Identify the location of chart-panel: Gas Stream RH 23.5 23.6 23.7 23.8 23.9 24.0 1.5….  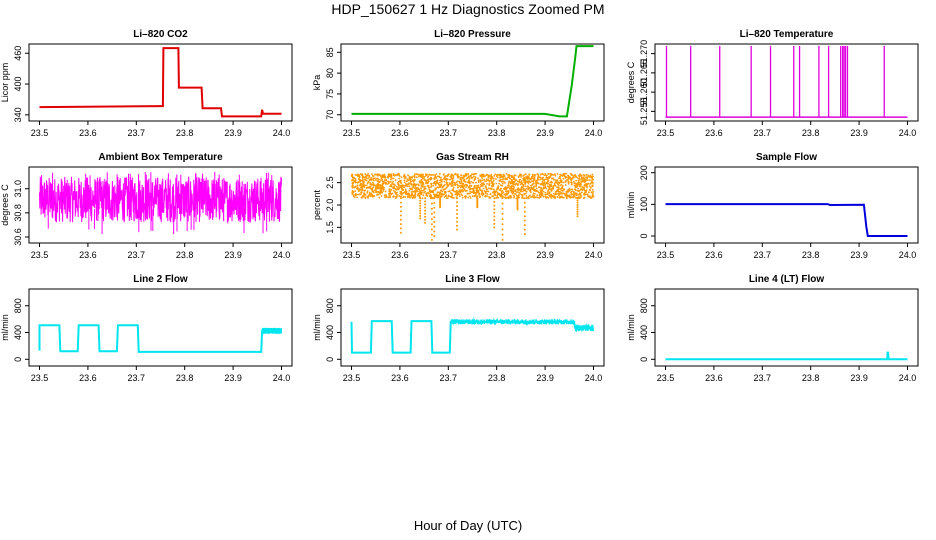
(458, 206).